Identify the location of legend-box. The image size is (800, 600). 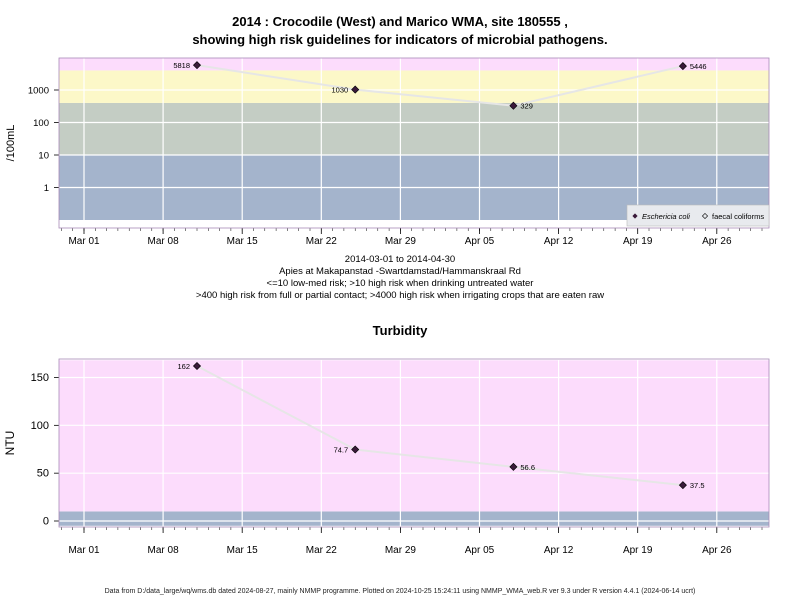
(698, 215).